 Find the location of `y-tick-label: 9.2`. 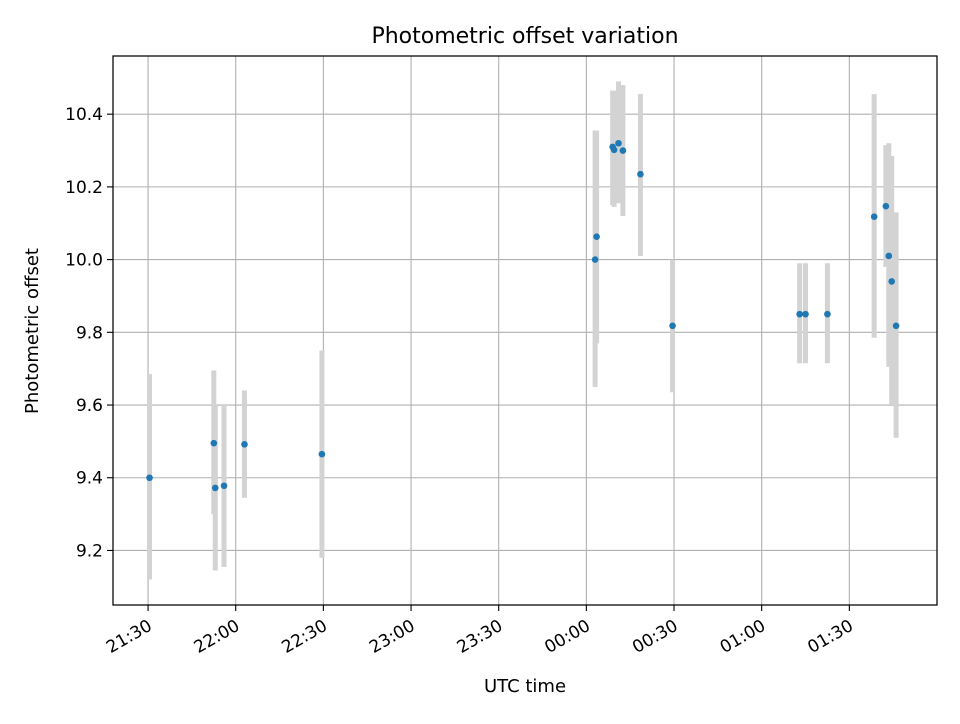

y-tick-label: 9.2 is located at coordinates (89, 551).